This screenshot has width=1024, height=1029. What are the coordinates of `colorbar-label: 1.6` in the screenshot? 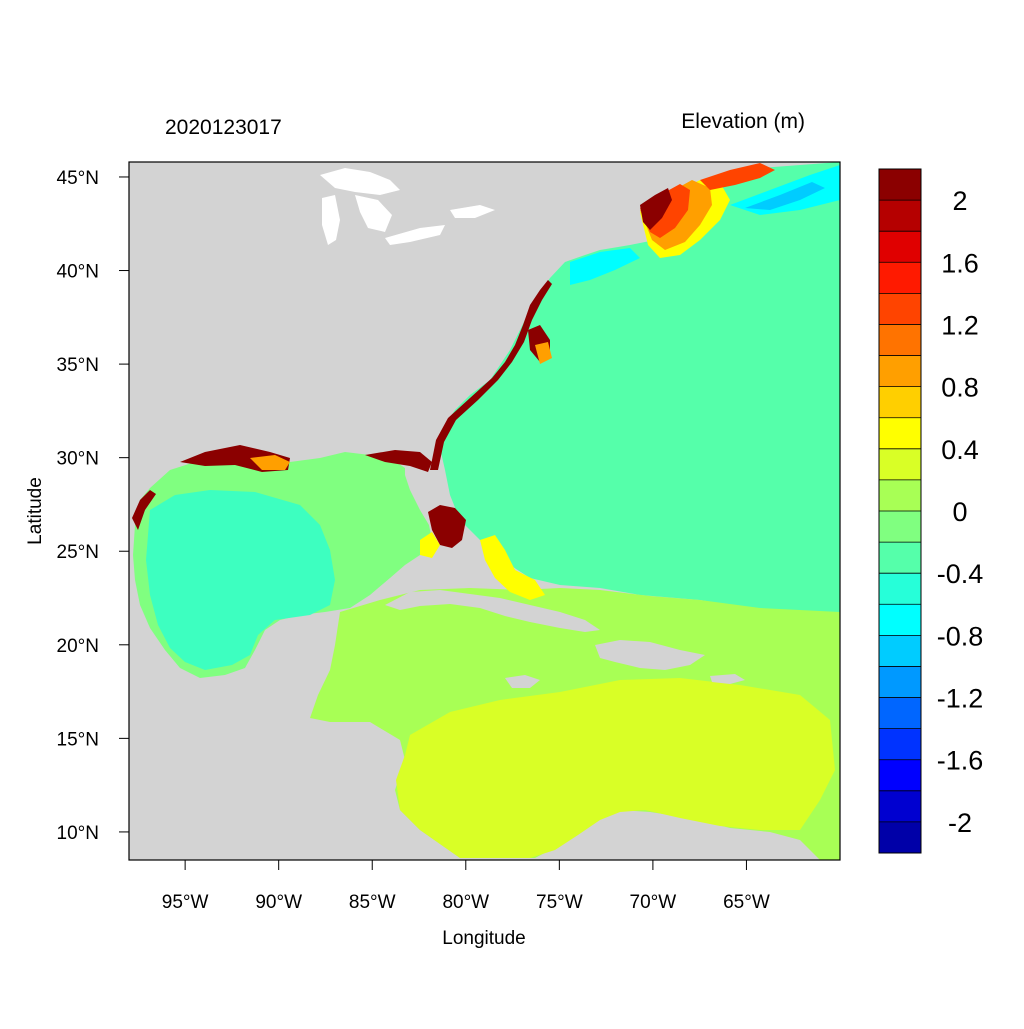 It's located at (960, 263).